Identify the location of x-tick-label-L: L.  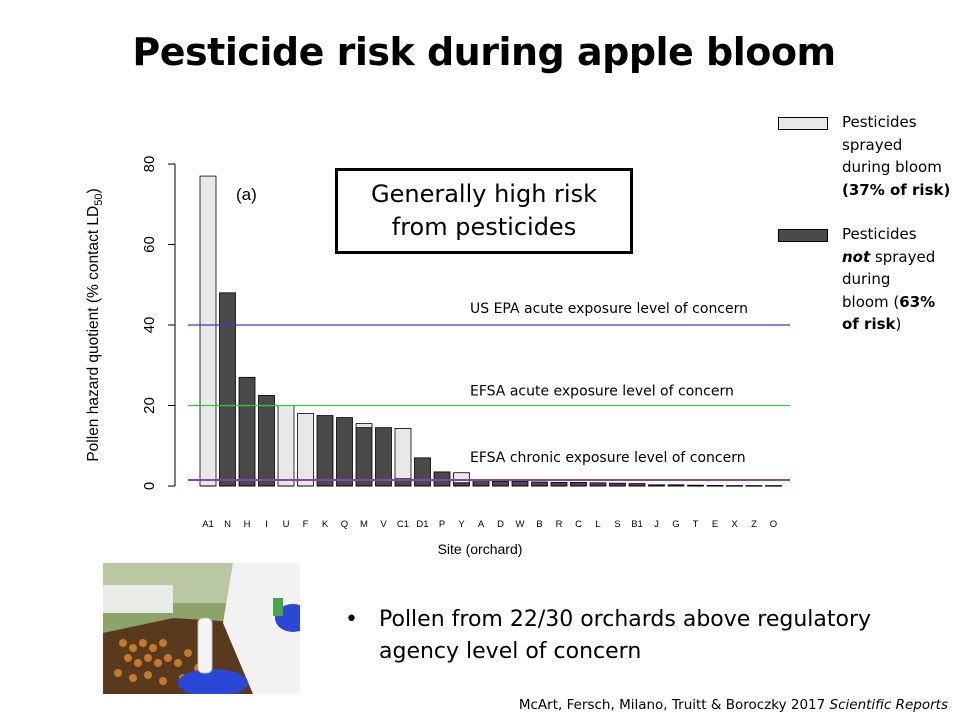
(597, 524).